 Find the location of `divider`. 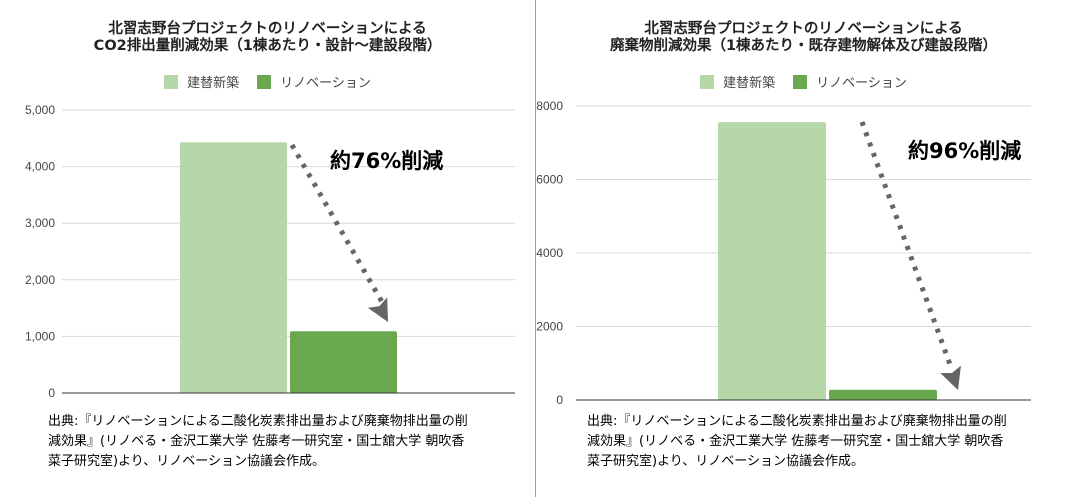

divider is located at coordinates (535, 248).